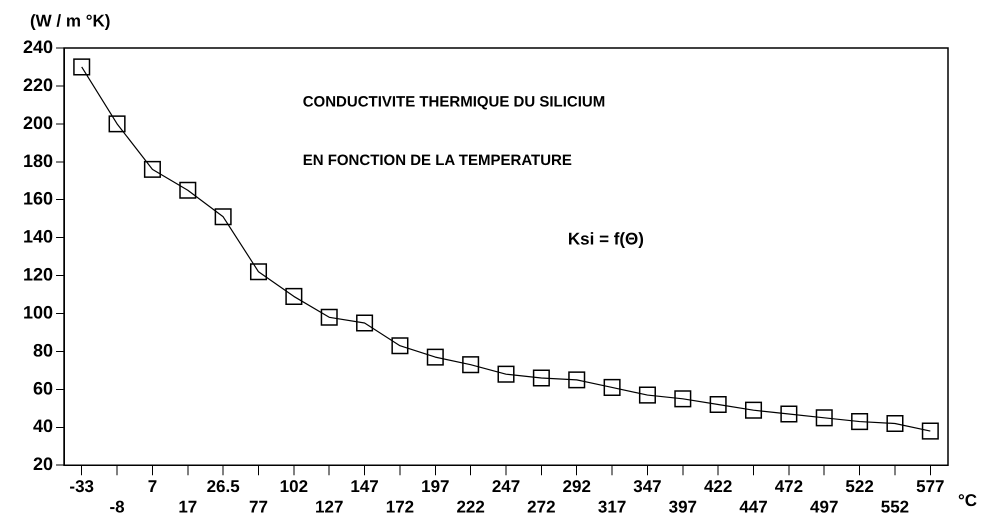 Image resolution: width=988 pixels, height=524 pixels. I want to click on x-tick-label: 102, so click(294, 486).